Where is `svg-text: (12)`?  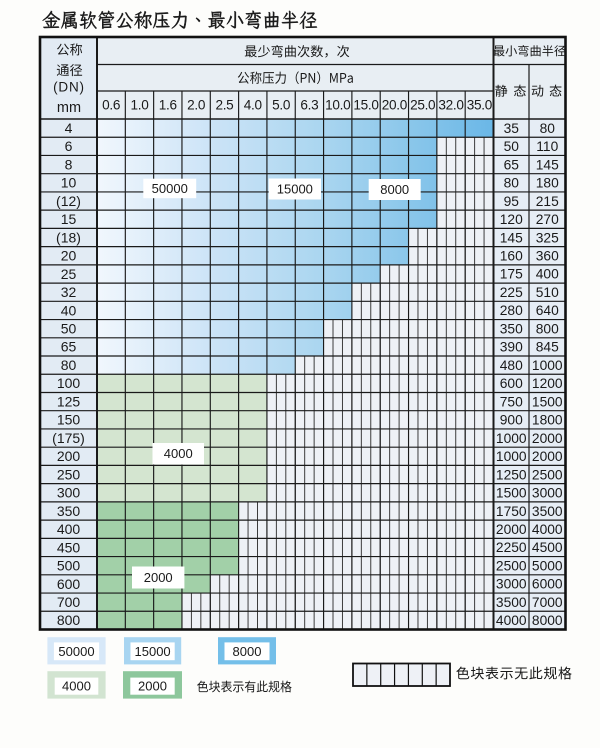
svg-text: (12) is located at coordinates (68, 201).